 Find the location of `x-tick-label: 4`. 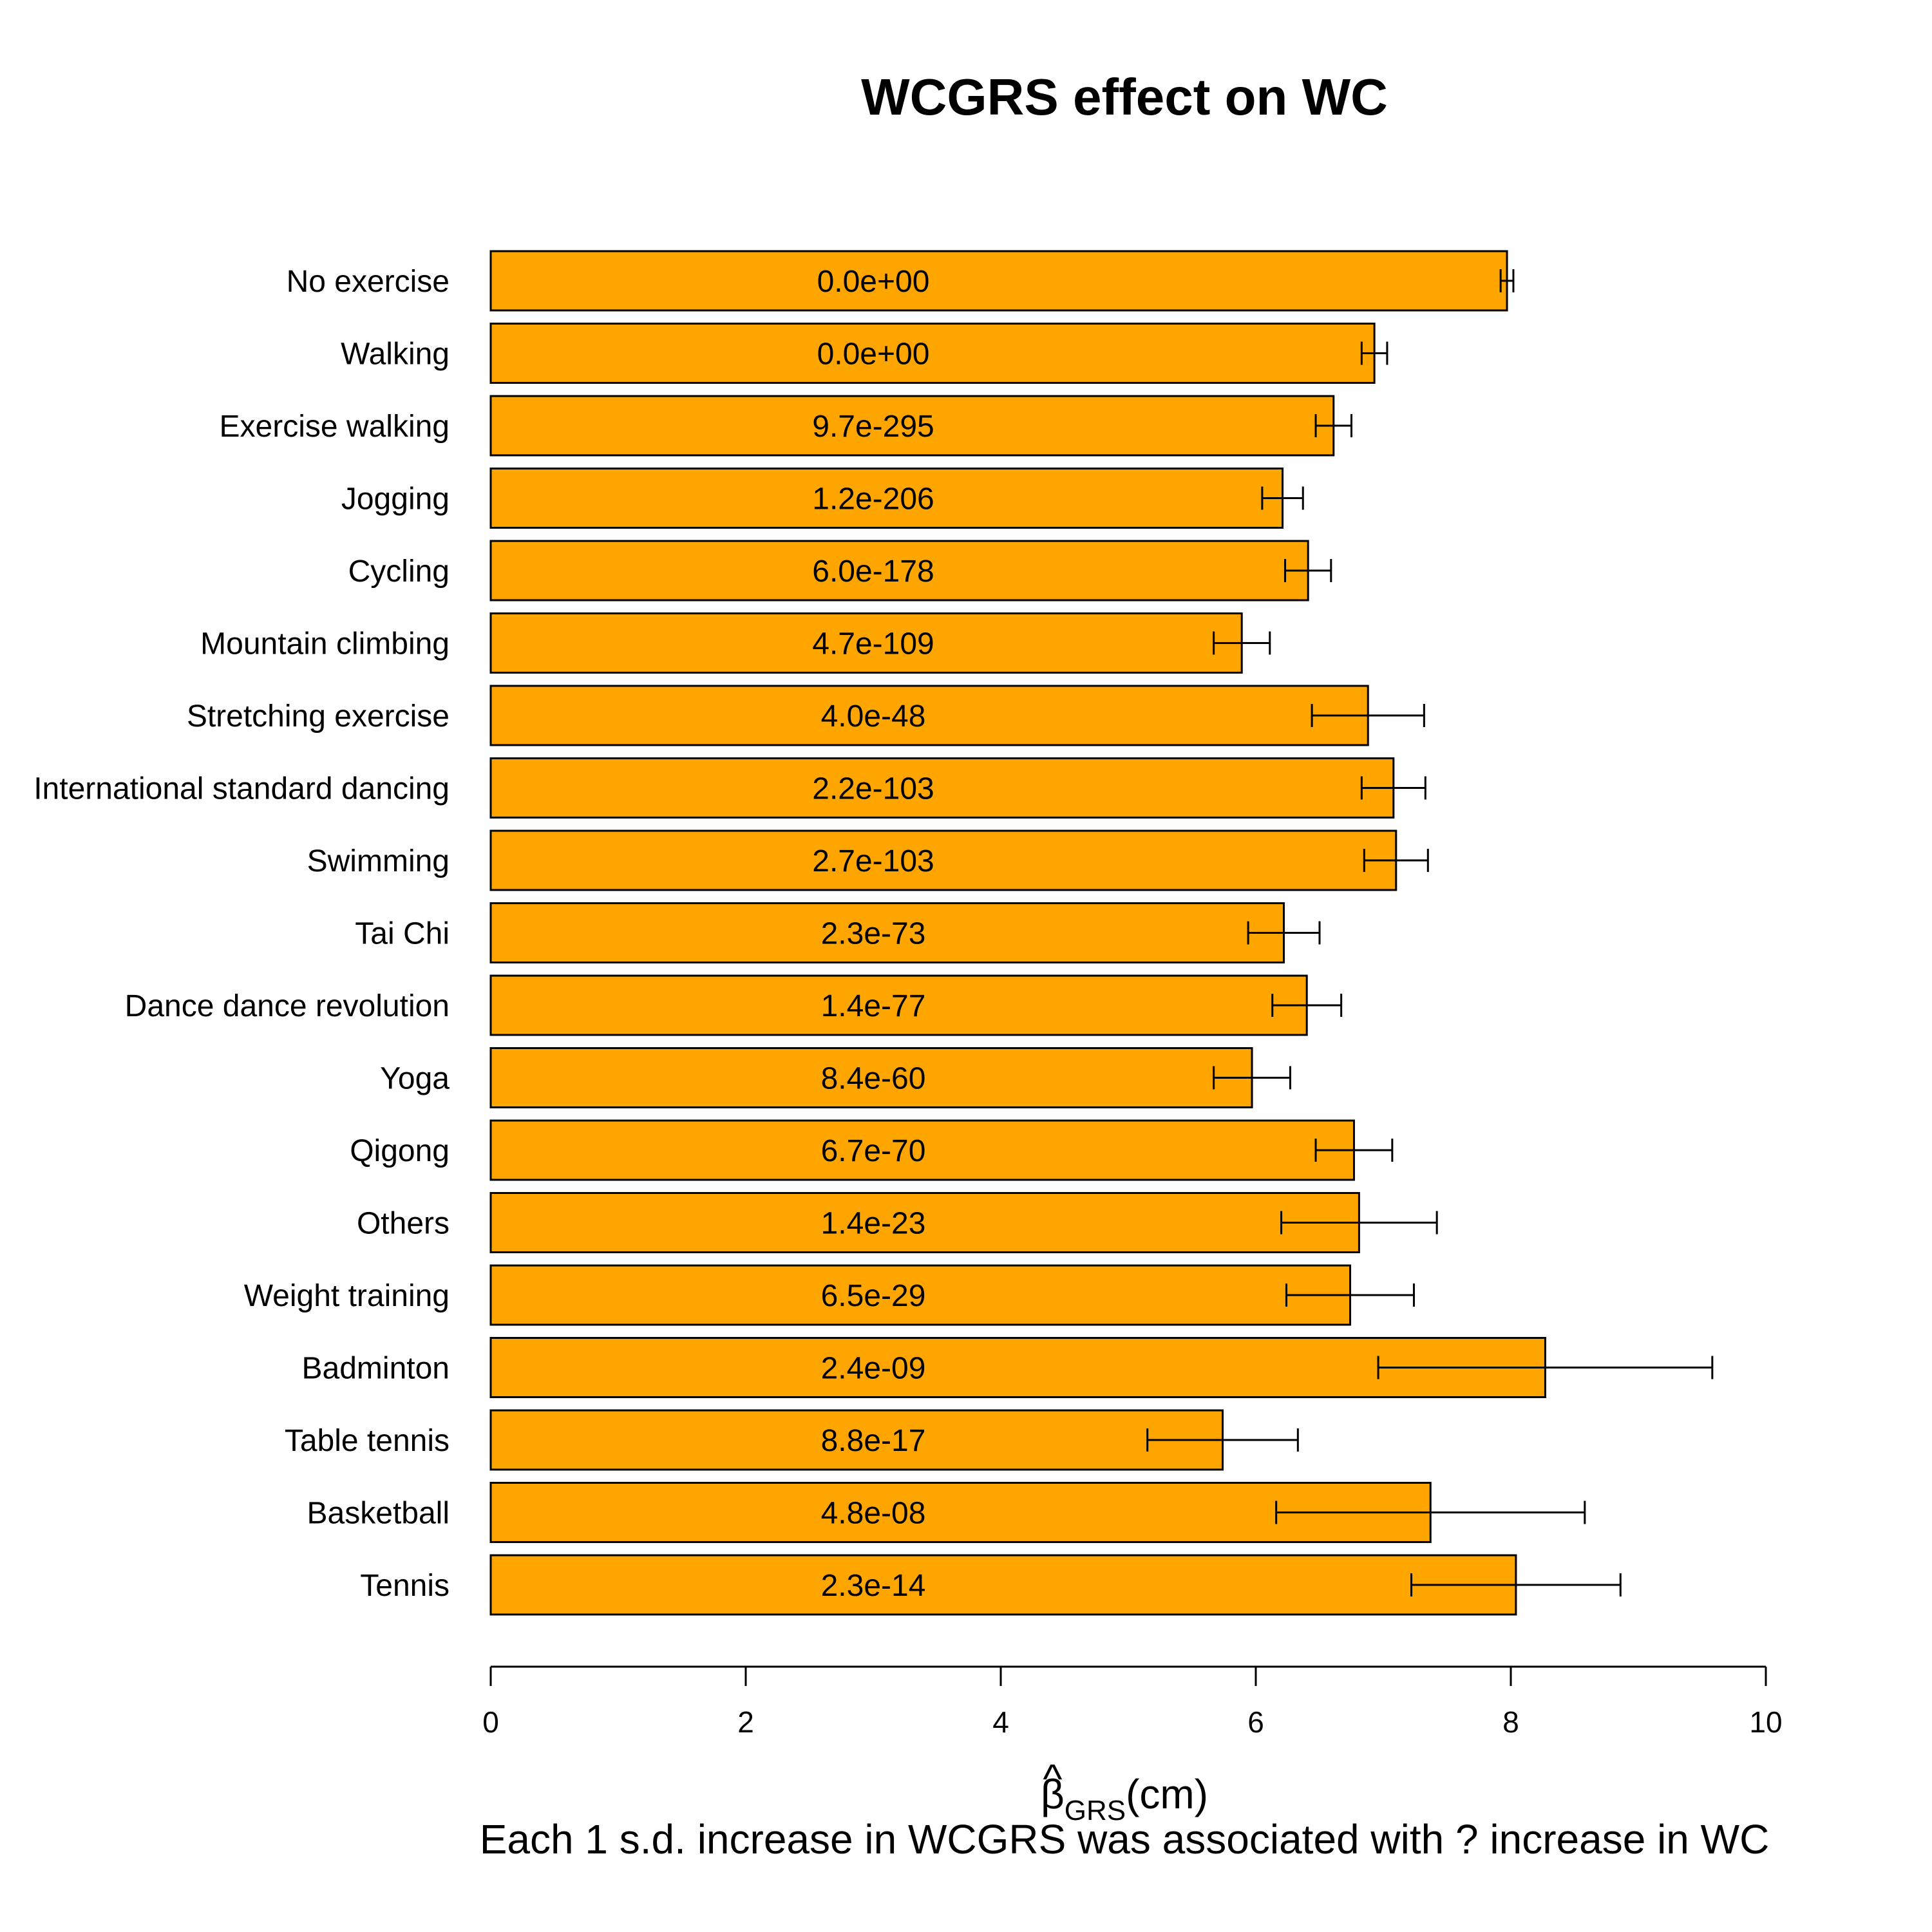

x-tick-label: 4 is located at coordinates (1001, 1722).